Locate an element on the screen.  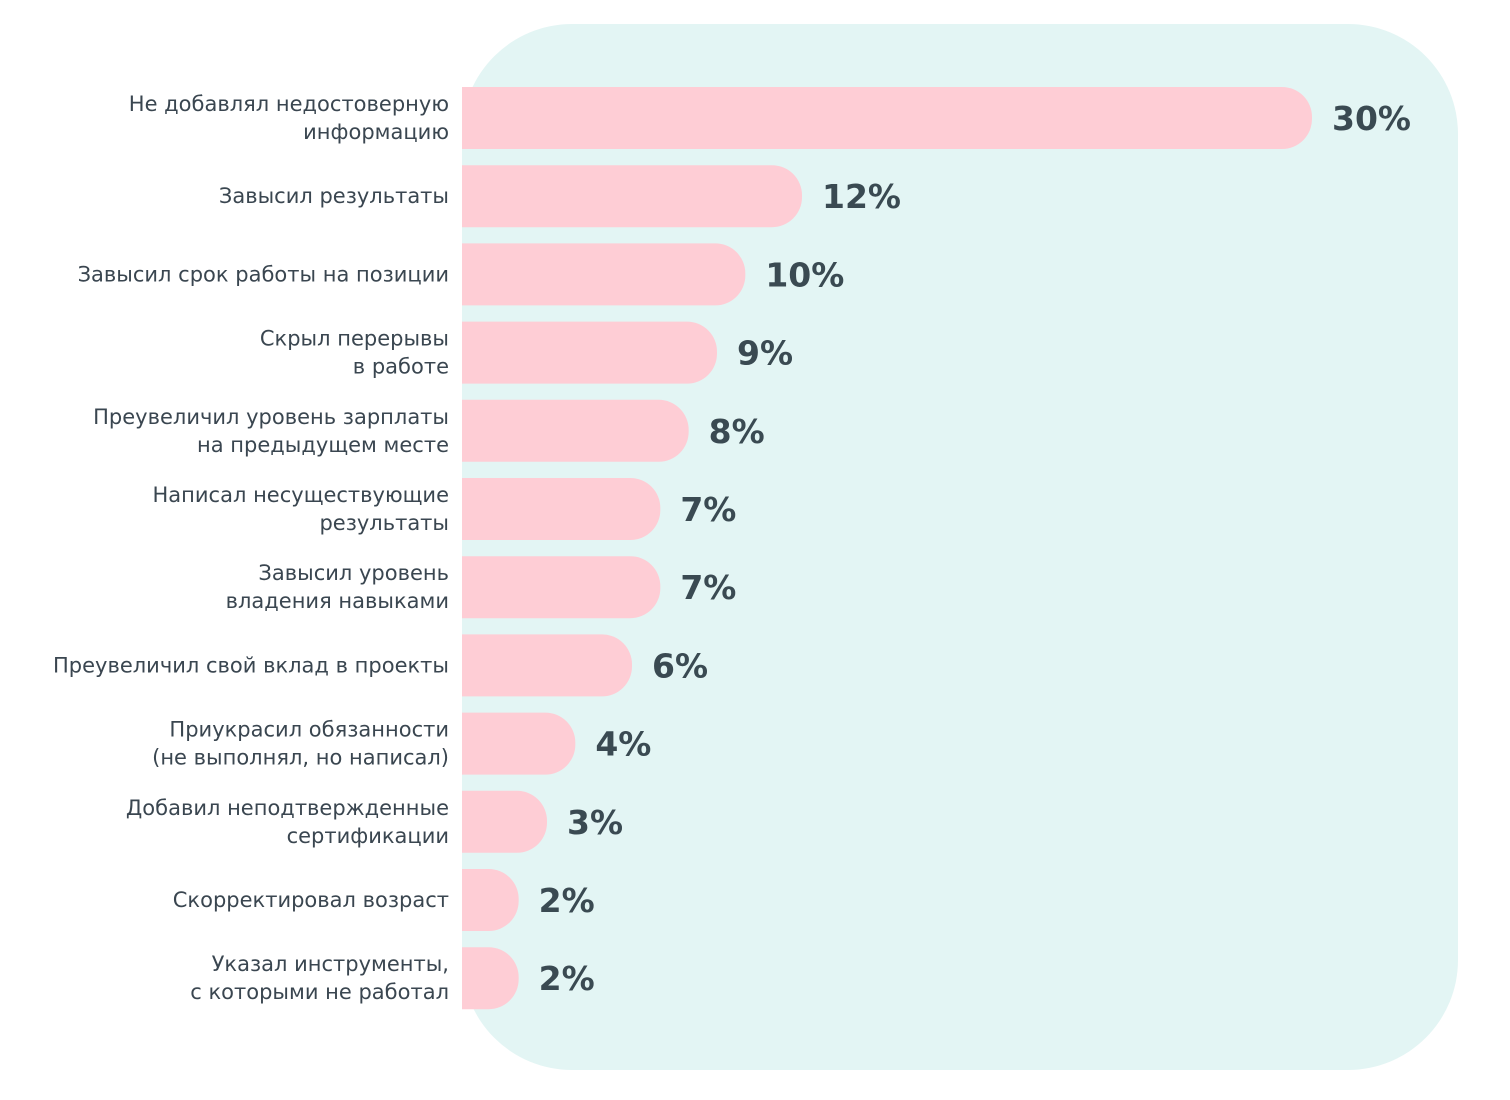
category-label-line: Завысил срок работы на позиции is located at coordinates (263, 274).